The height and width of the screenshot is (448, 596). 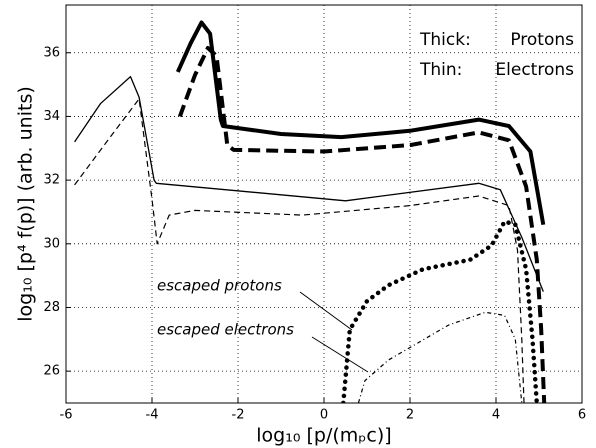 What do you see at coordinates (51, 307) in the screenshot?
I see `y-tick-label: 28` at bounding box center [51, 307].